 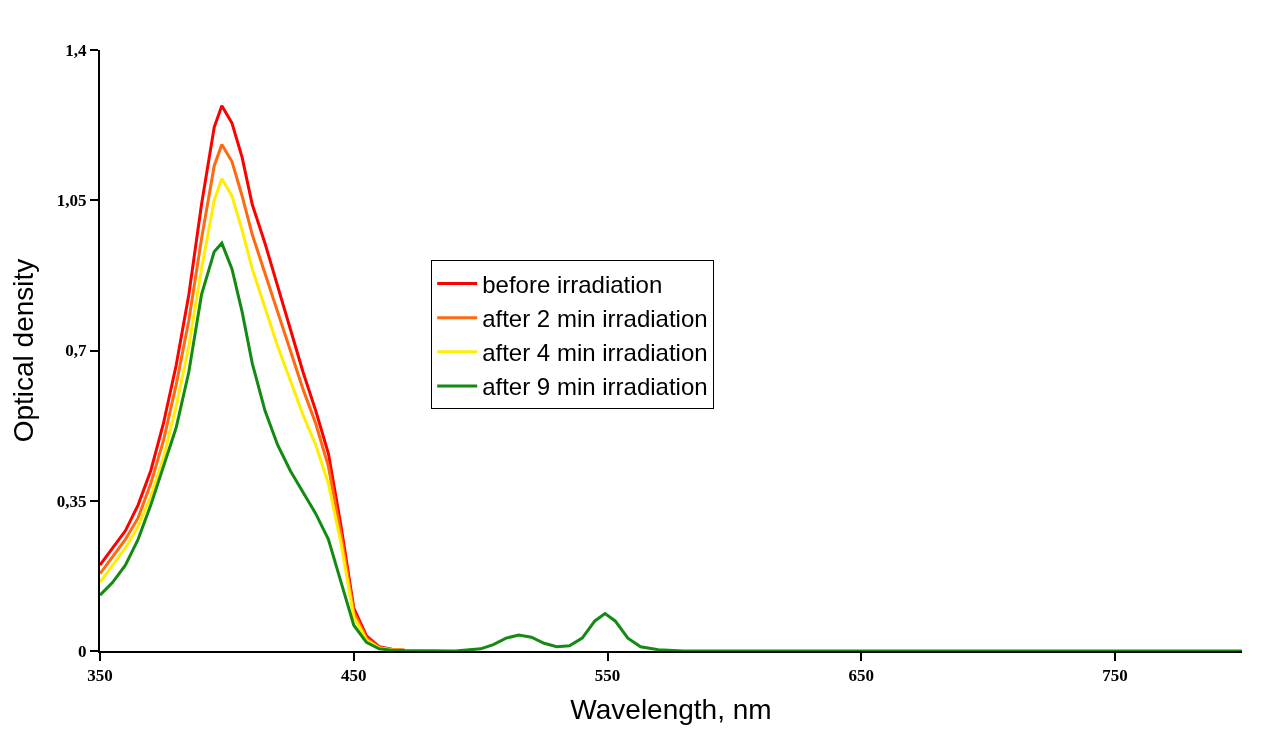 What do you see at coordinates (572, 284) in the screenshot?
I see `legend-label: before irradiation` at bounding box center [572, 284].